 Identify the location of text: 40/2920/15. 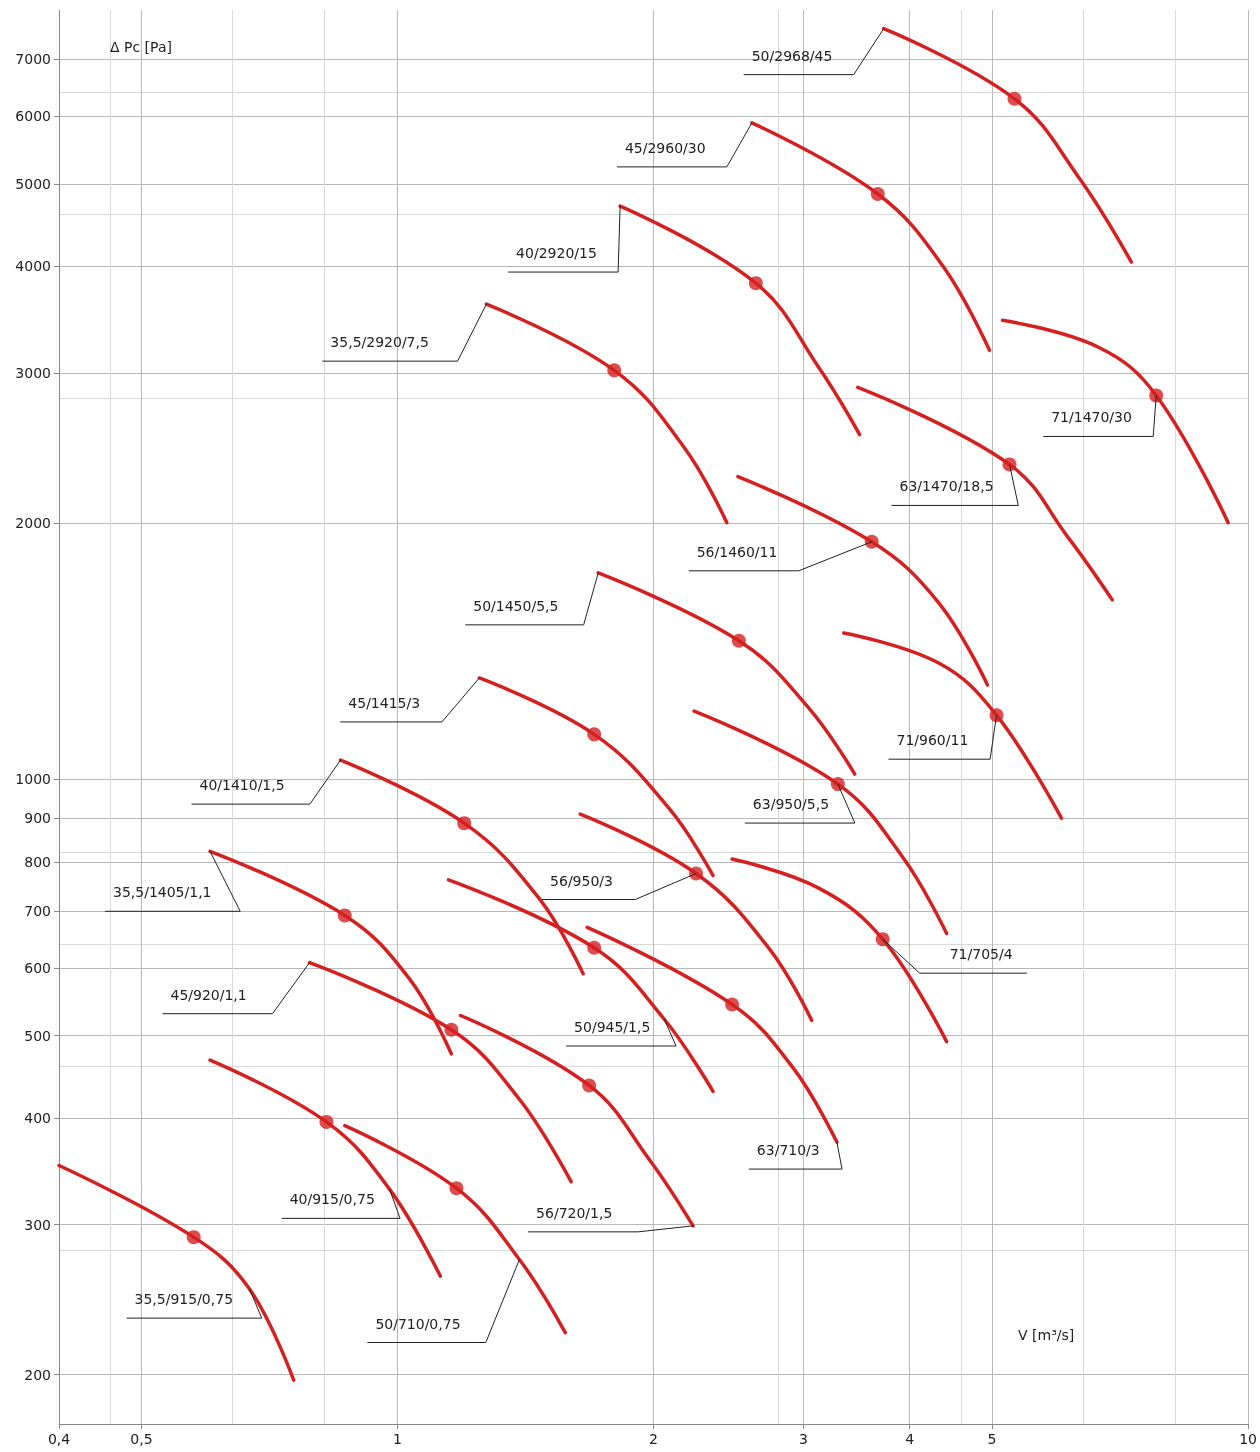
(556, 253).